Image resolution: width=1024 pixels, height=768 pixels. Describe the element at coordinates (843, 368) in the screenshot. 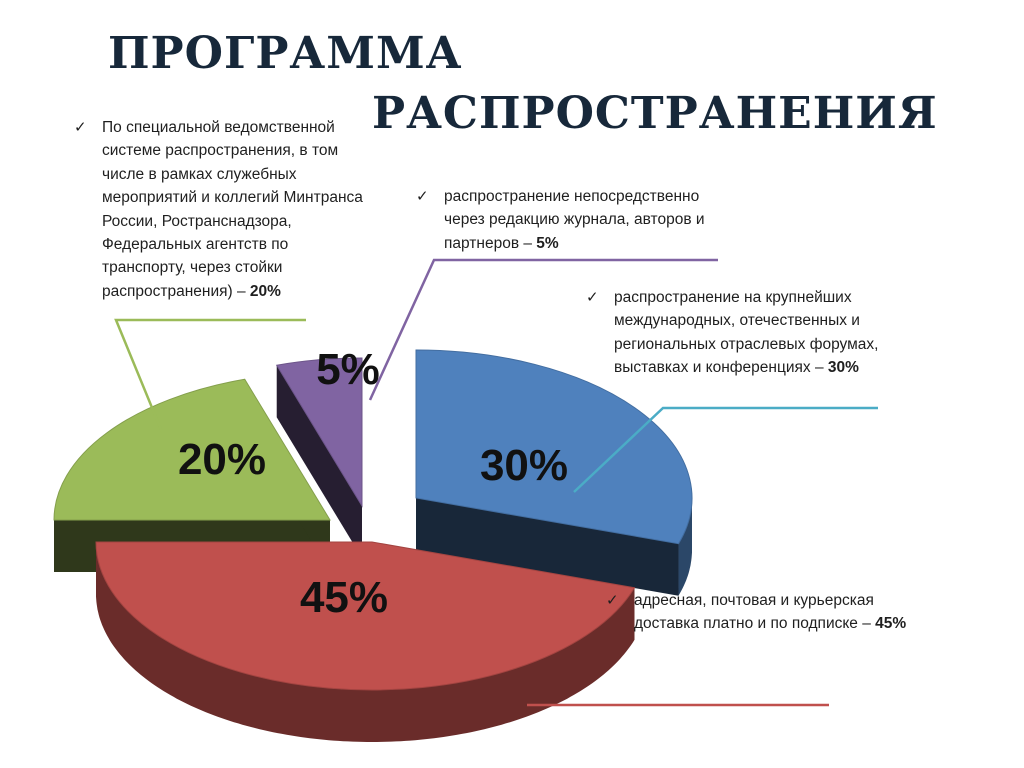

I see `note-percent: 30%` at that location.